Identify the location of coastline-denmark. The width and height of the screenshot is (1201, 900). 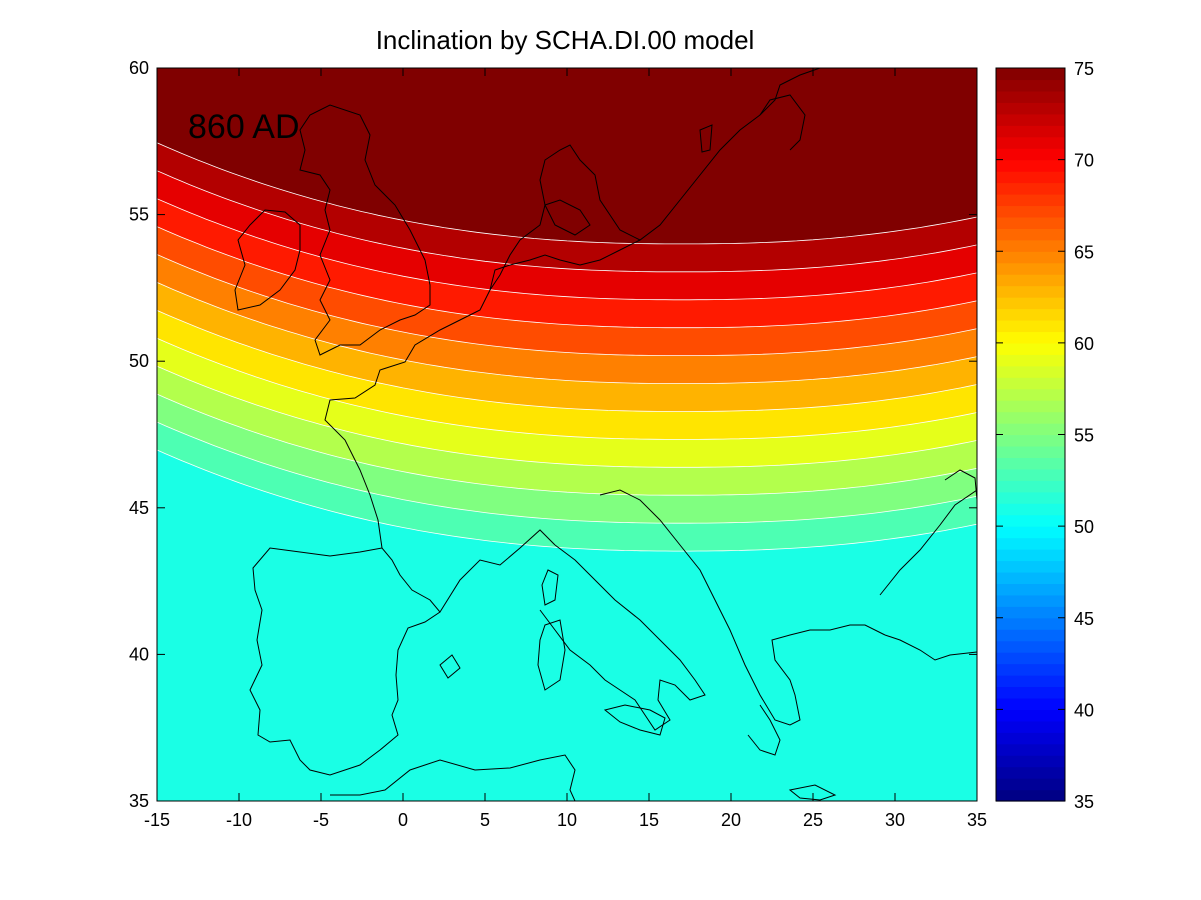
(567, 217).